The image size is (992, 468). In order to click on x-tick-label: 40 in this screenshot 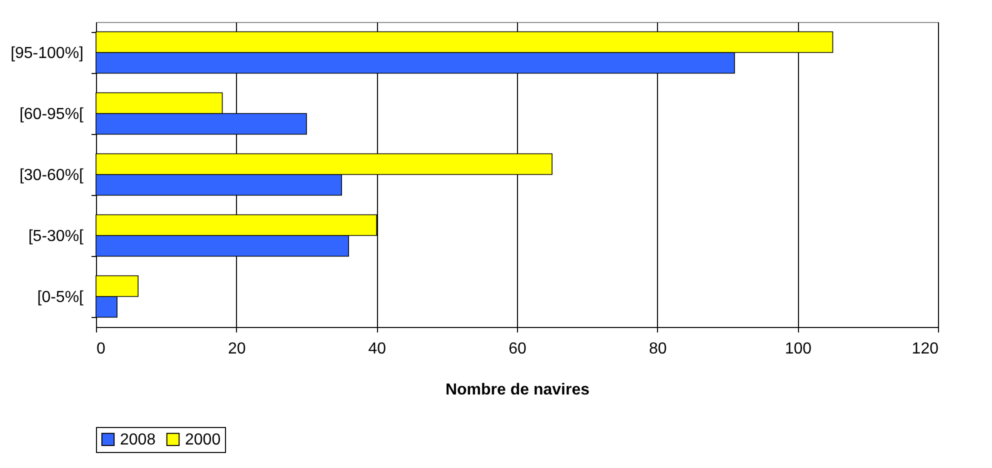, I will do `click(377, 349)`.